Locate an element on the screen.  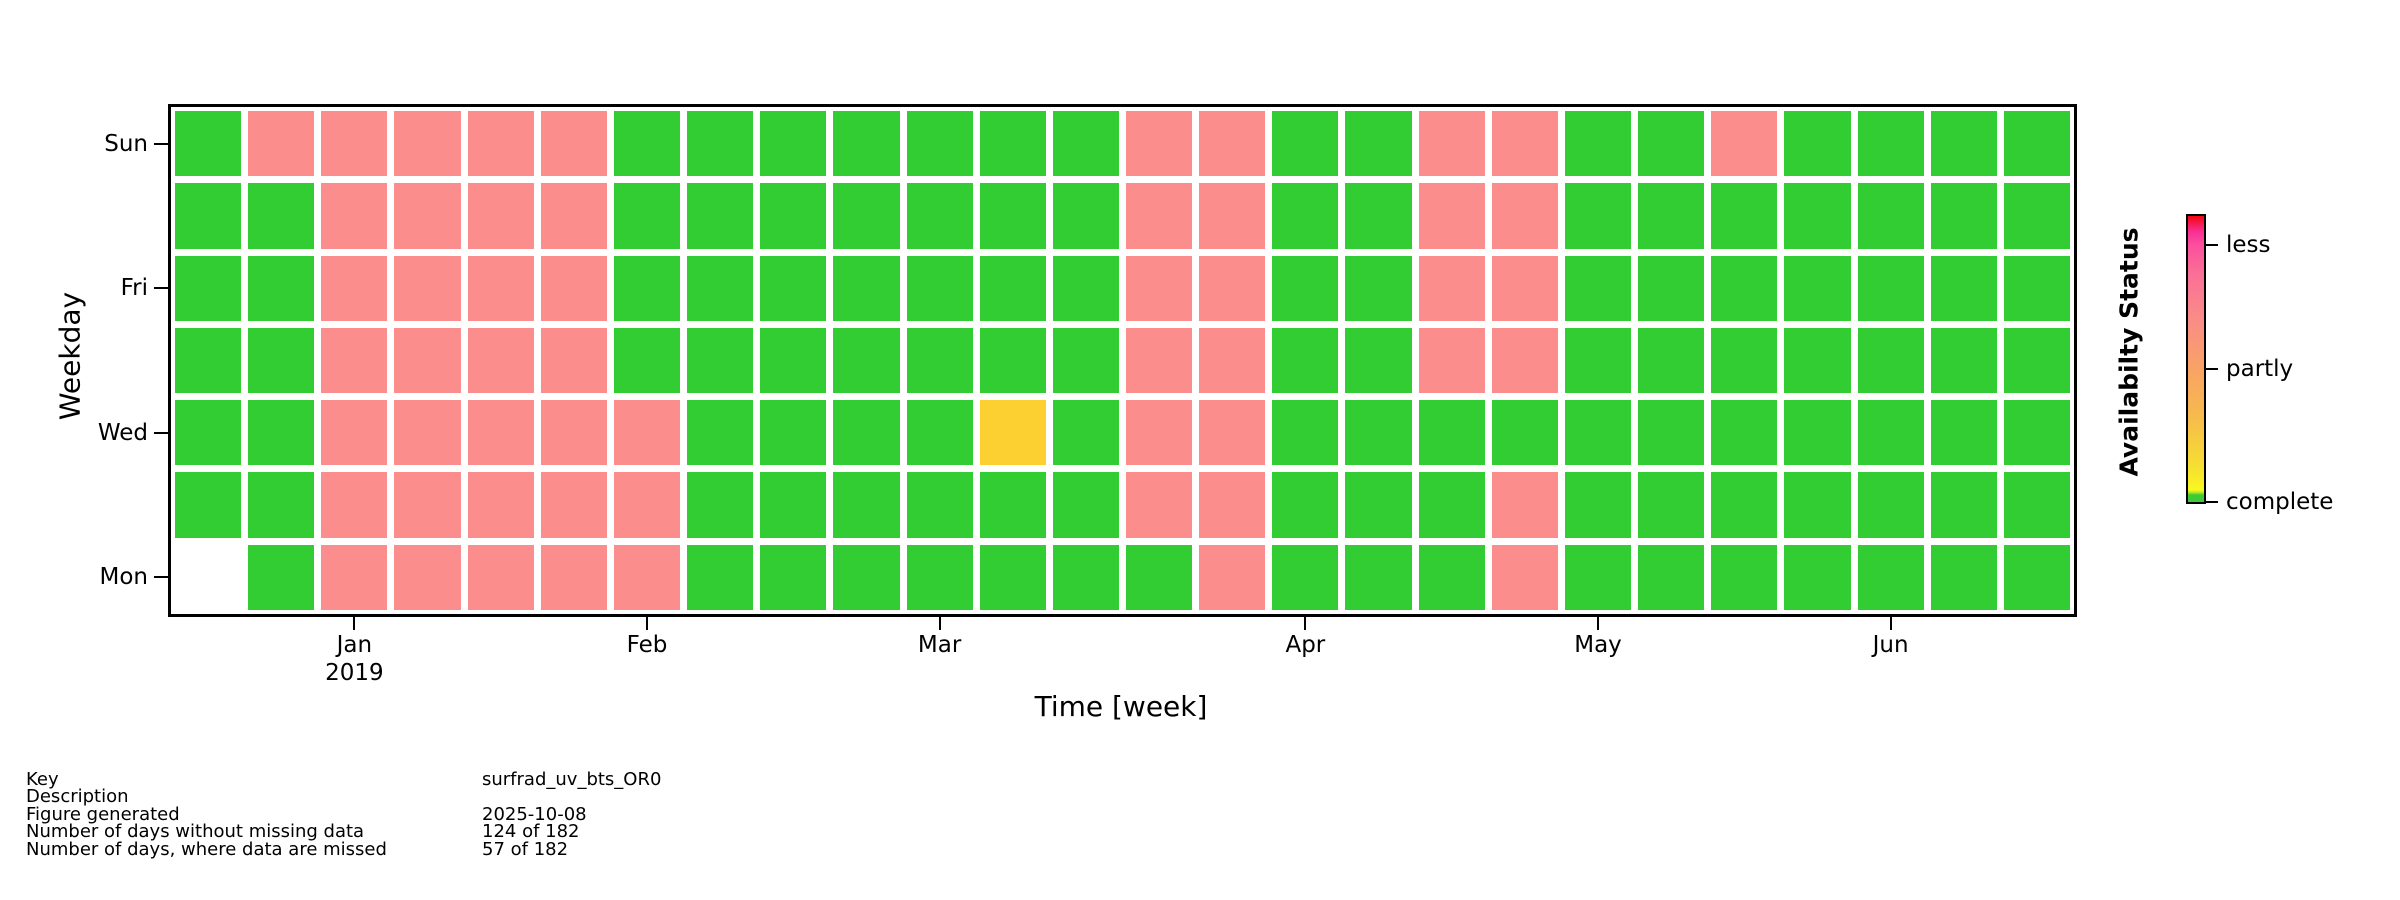
x-tick-label: Jan is located at coordinates (354, 645).